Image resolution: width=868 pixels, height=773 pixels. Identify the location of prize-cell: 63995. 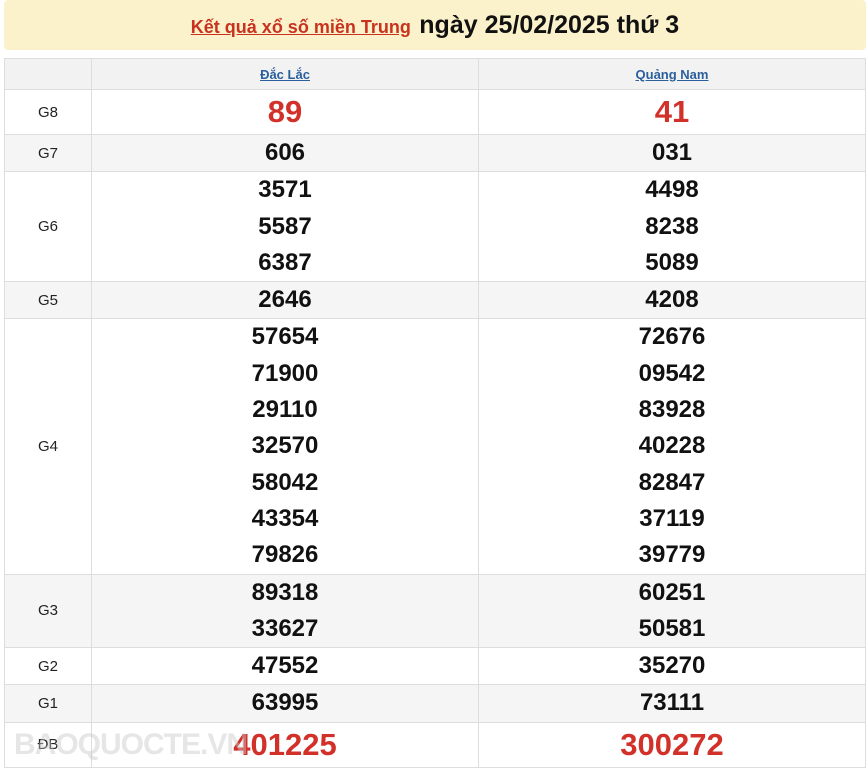
(285, 703).